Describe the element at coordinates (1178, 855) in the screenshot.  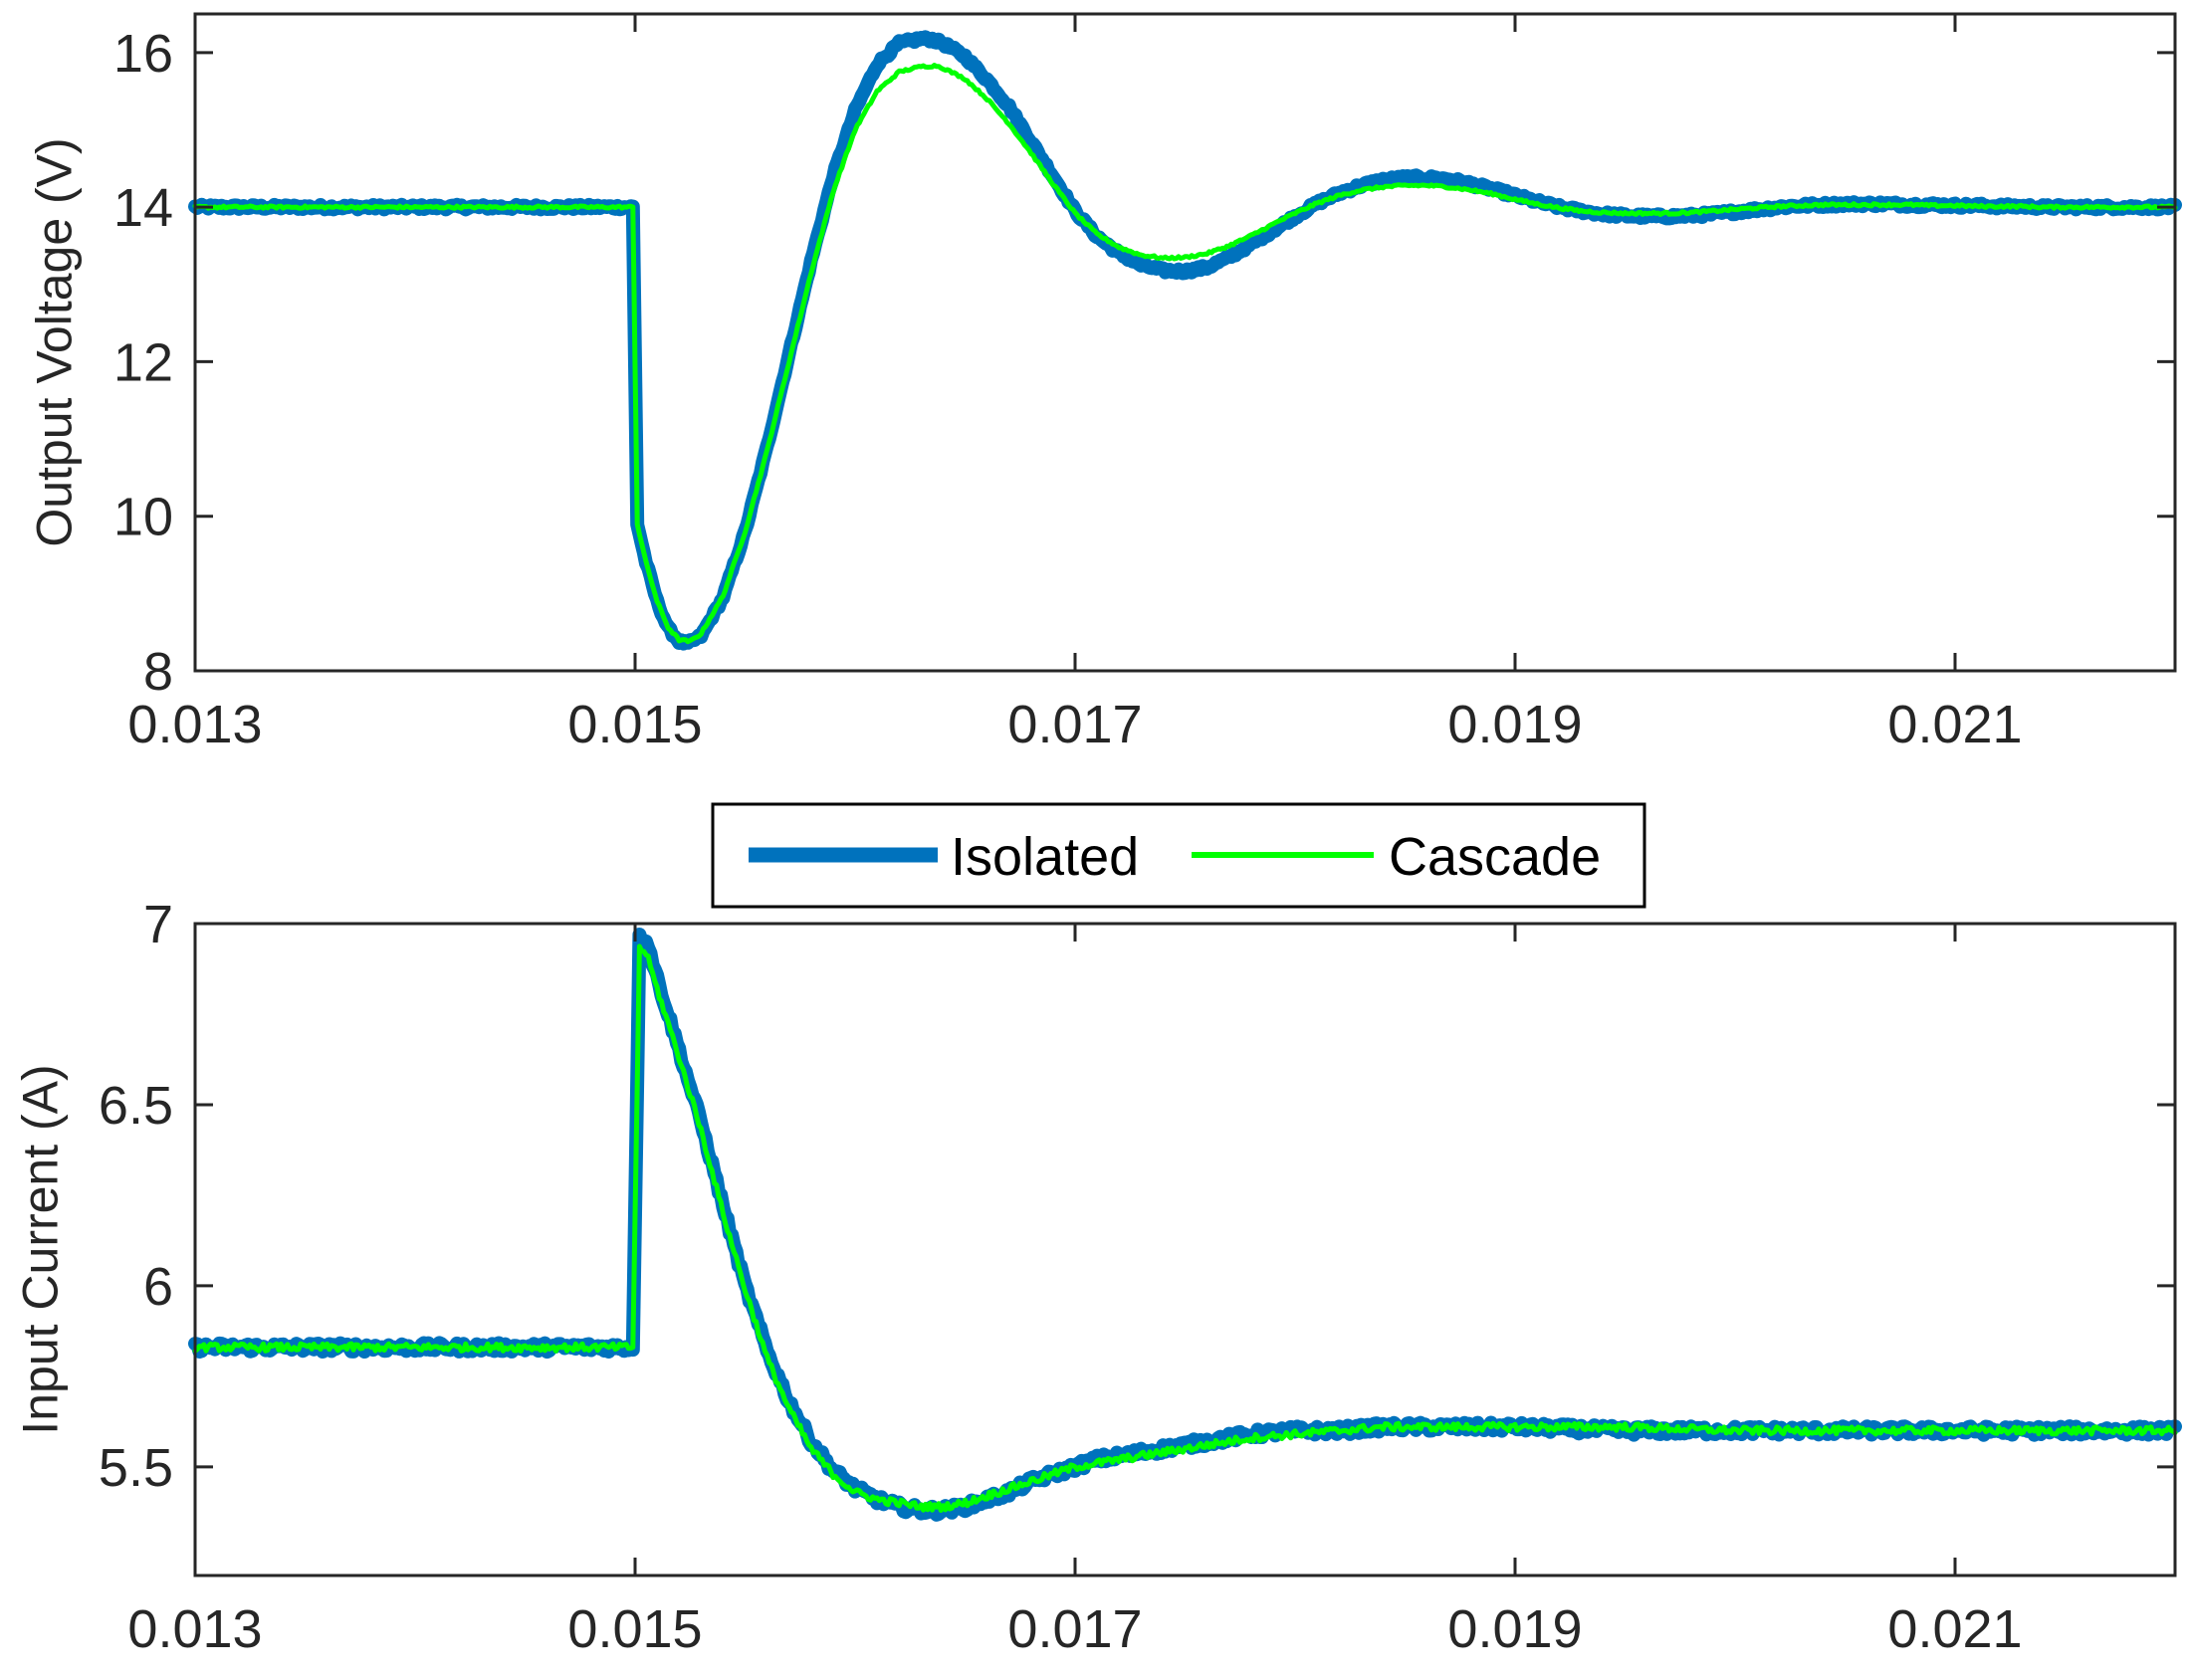
I see `legend: Isolated Cascade` at that location.